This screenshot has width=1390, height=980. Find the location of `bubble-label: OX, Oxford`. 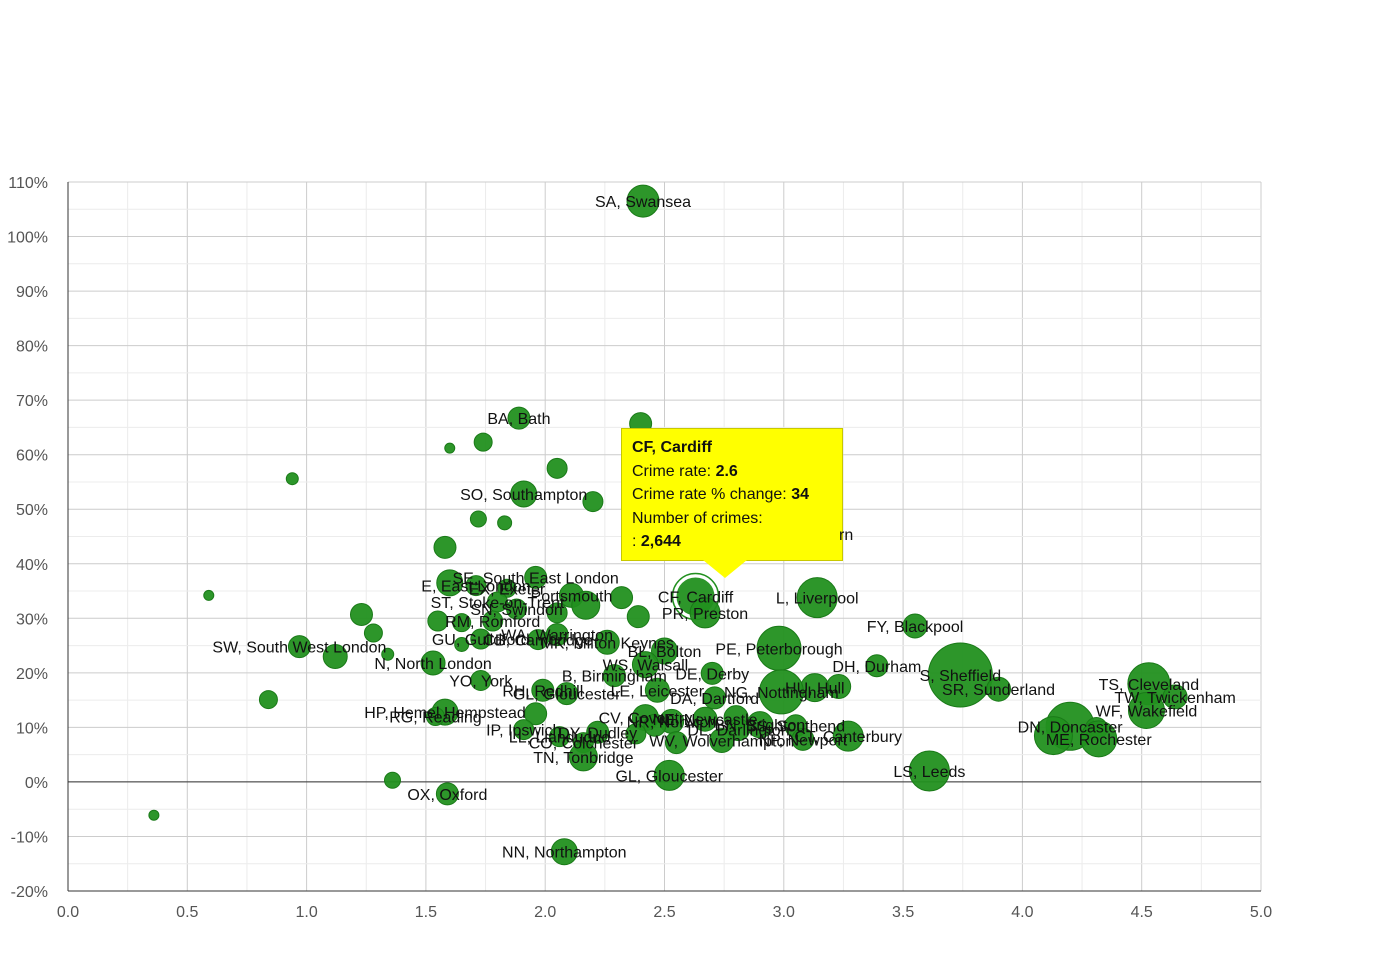

bubble-label: OX, Oxford is located at coordinates (447, 795).